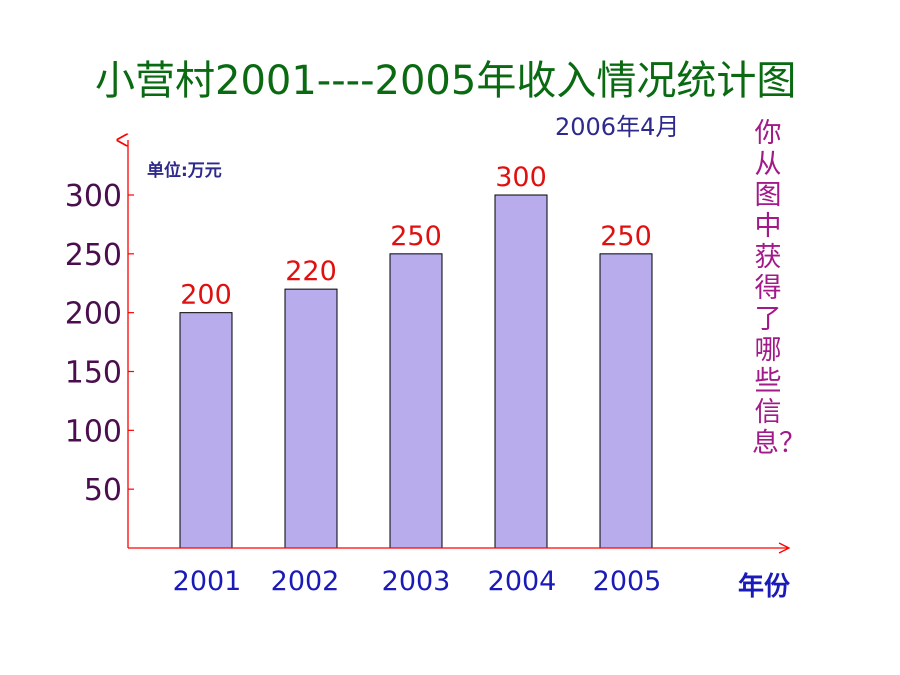  I want to click on y-tick-label-200: 200, so click(93, 314).